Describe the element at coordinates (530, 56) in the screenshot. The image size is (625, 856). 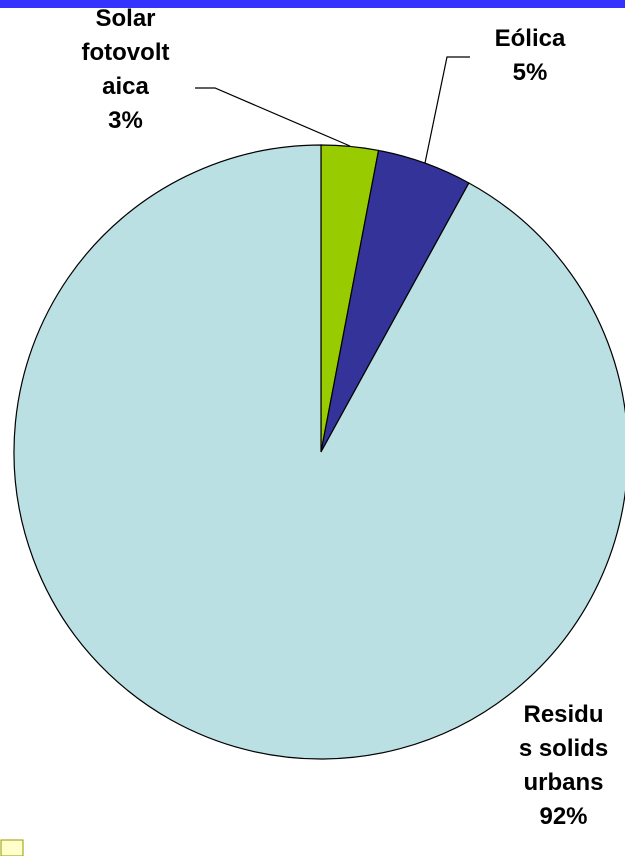
I see `slice-label: Eólica 5%` at that location.